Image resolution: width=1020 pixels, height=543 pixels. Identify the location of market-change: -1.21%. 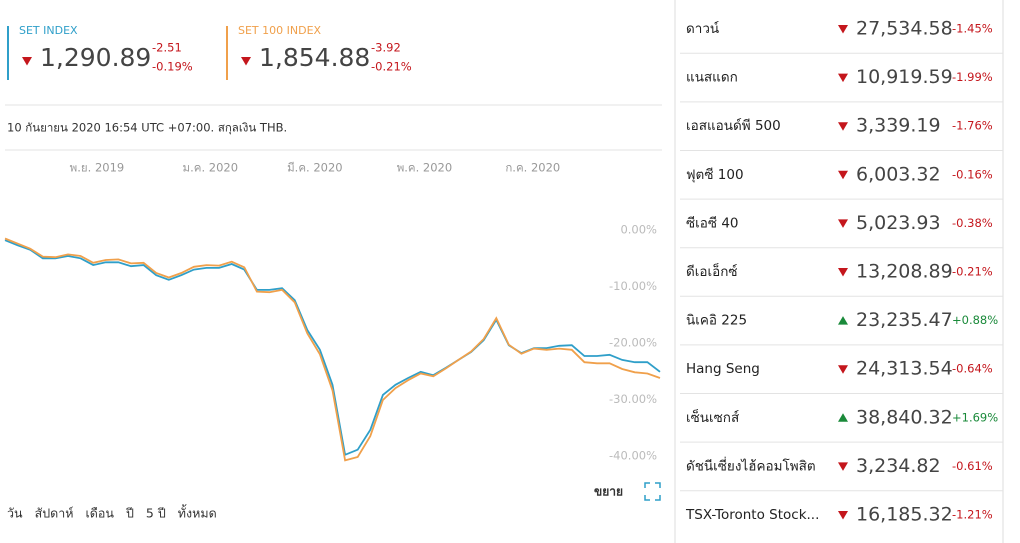
(972, 515).